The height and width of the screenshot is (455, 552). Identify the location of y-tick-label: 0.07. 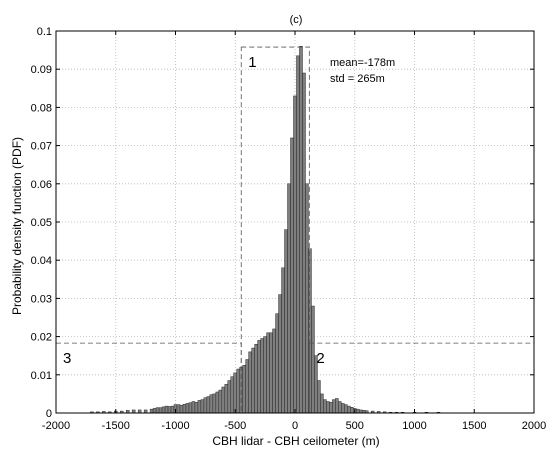
(41, 147).